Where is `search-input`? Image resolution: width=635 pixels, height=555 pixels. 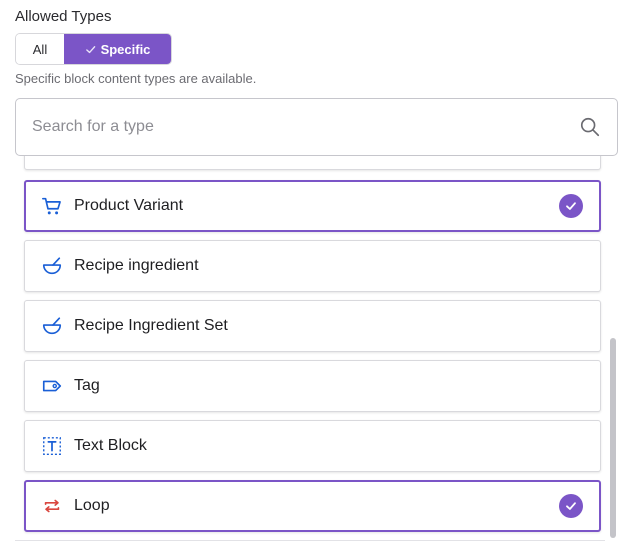
search-input is located at coordinates (305, 127).